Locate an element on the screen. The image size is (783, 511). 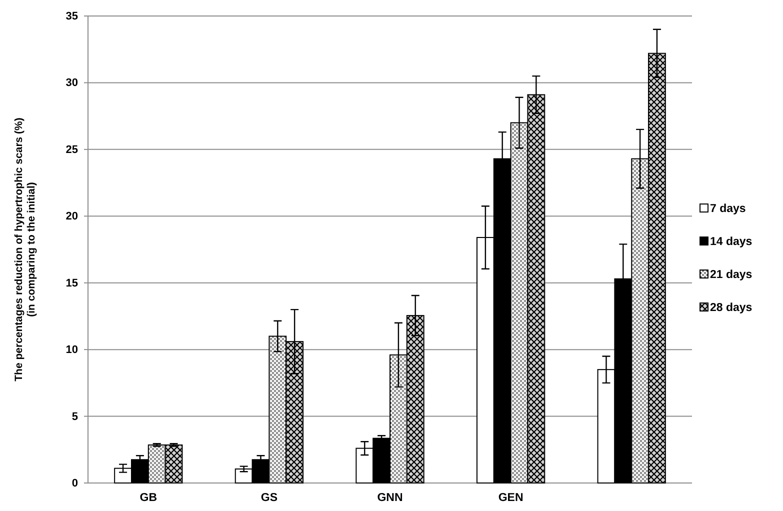
y-tick-label: 30 is located at coordinates (72, 83).